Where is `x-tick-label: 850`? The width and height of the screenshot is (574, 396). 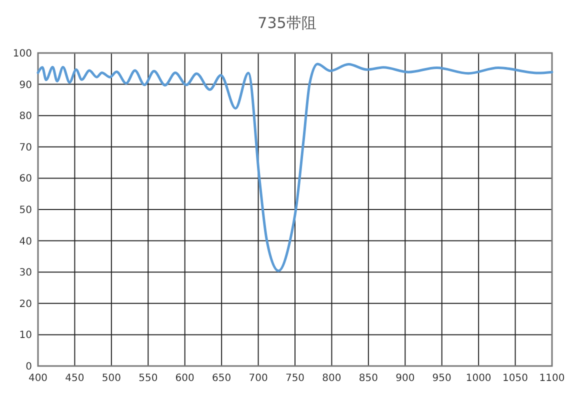
x-tick-label: 850 is located at coordinates (368, 378).